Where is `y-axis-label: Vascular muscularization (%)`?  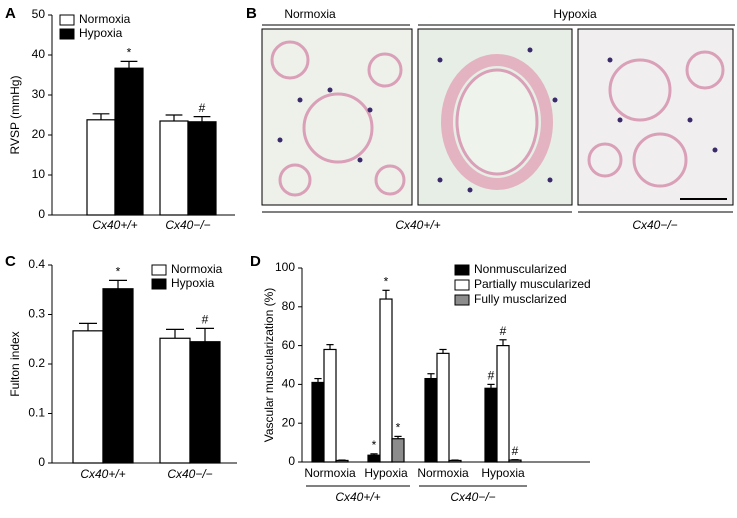
y-axis-label: Vascular muscularization (%) is located at coordinates (269, 365).